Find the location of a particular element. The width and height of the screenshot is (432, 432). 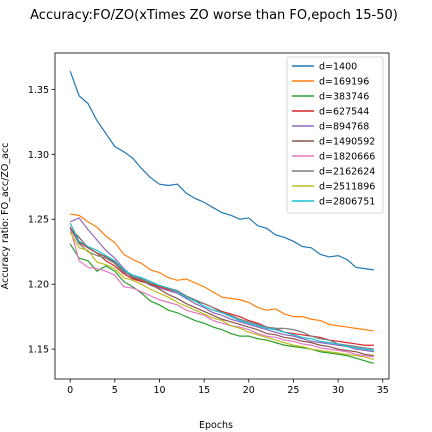

legend-label-3: d=627544 is located at coordinates (344, 112).